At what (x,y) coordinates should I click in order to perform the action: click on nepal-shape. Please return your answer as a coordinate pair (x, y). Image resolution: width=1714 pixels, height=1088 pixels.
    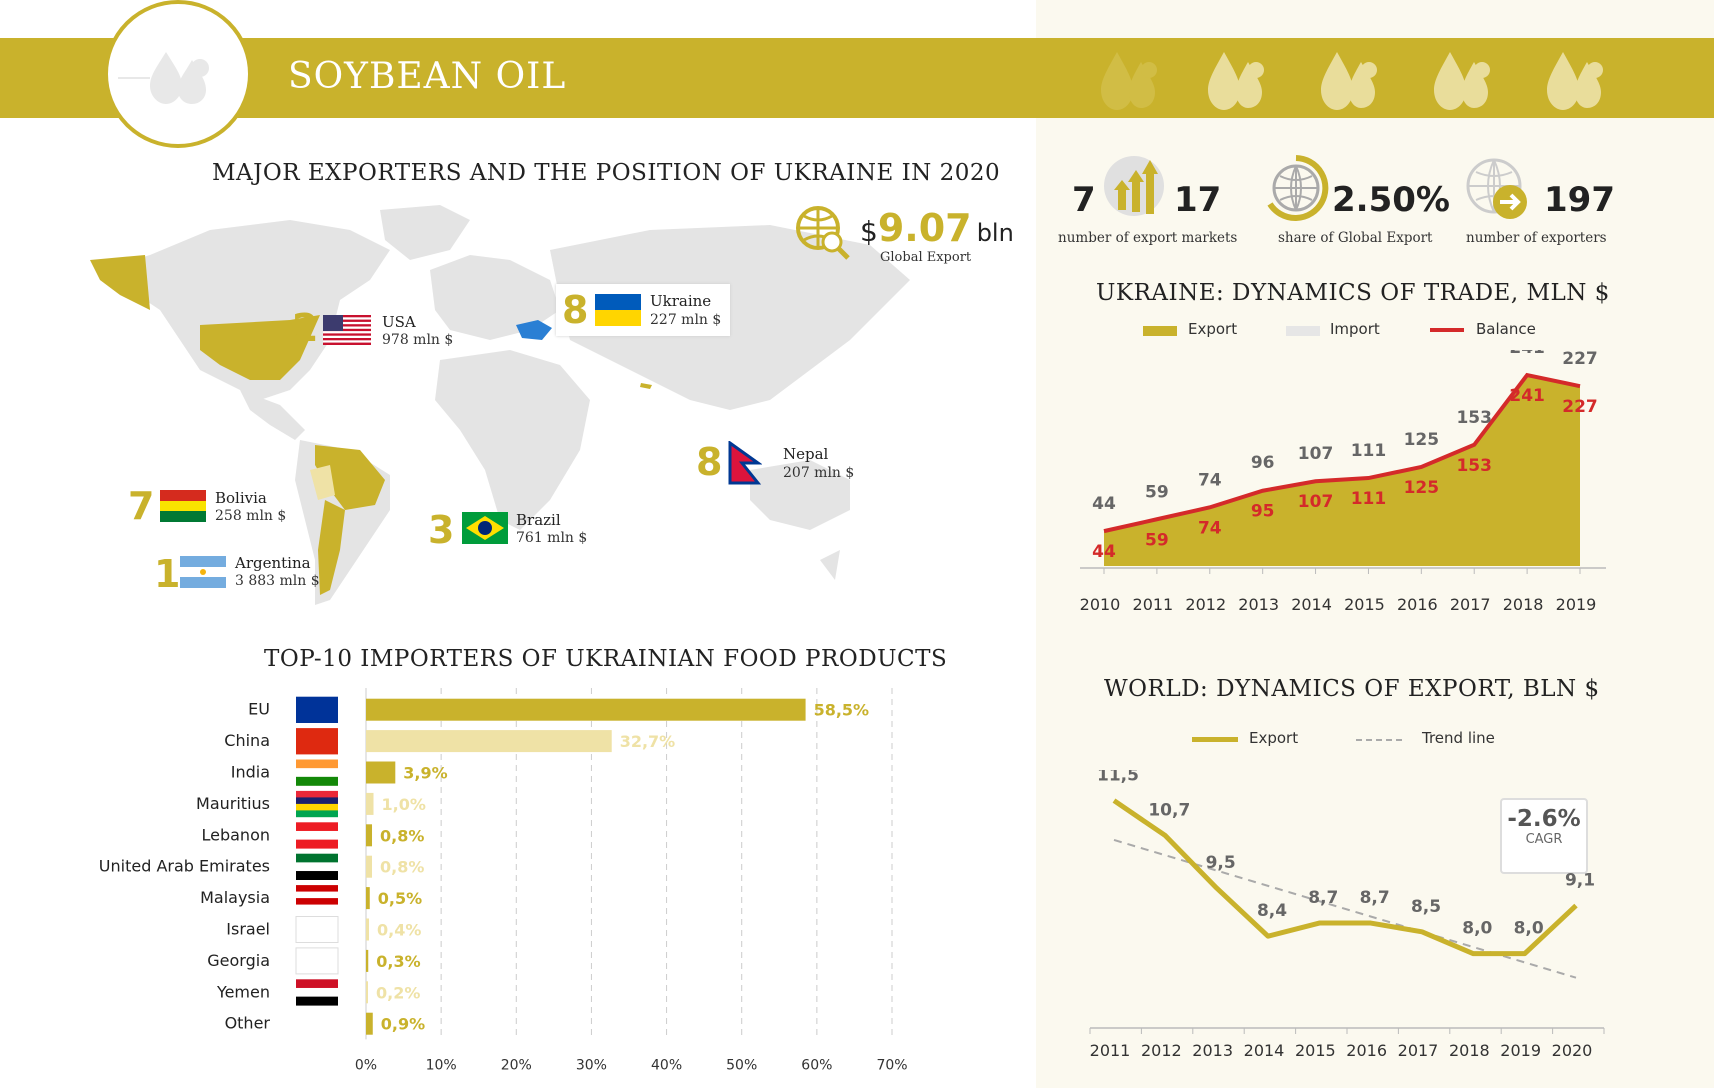
    Looking at the image, I should click on (646, 386).